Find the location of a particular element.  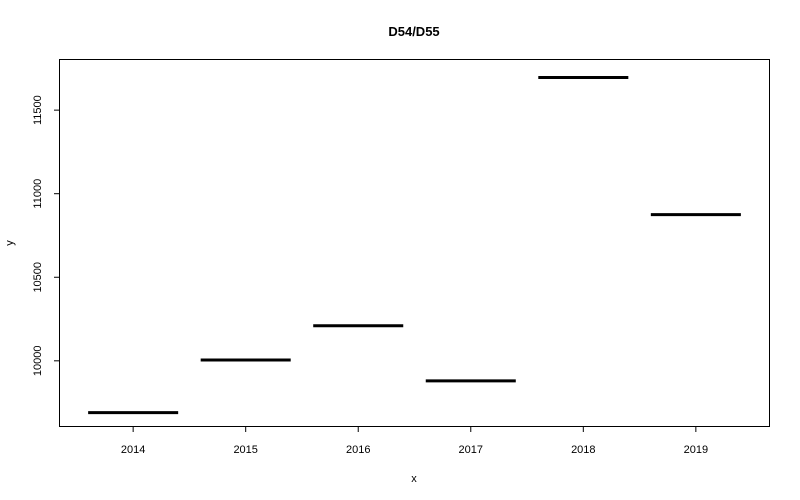

x-tick-label: 2016 is located at coordinates (358, 450).